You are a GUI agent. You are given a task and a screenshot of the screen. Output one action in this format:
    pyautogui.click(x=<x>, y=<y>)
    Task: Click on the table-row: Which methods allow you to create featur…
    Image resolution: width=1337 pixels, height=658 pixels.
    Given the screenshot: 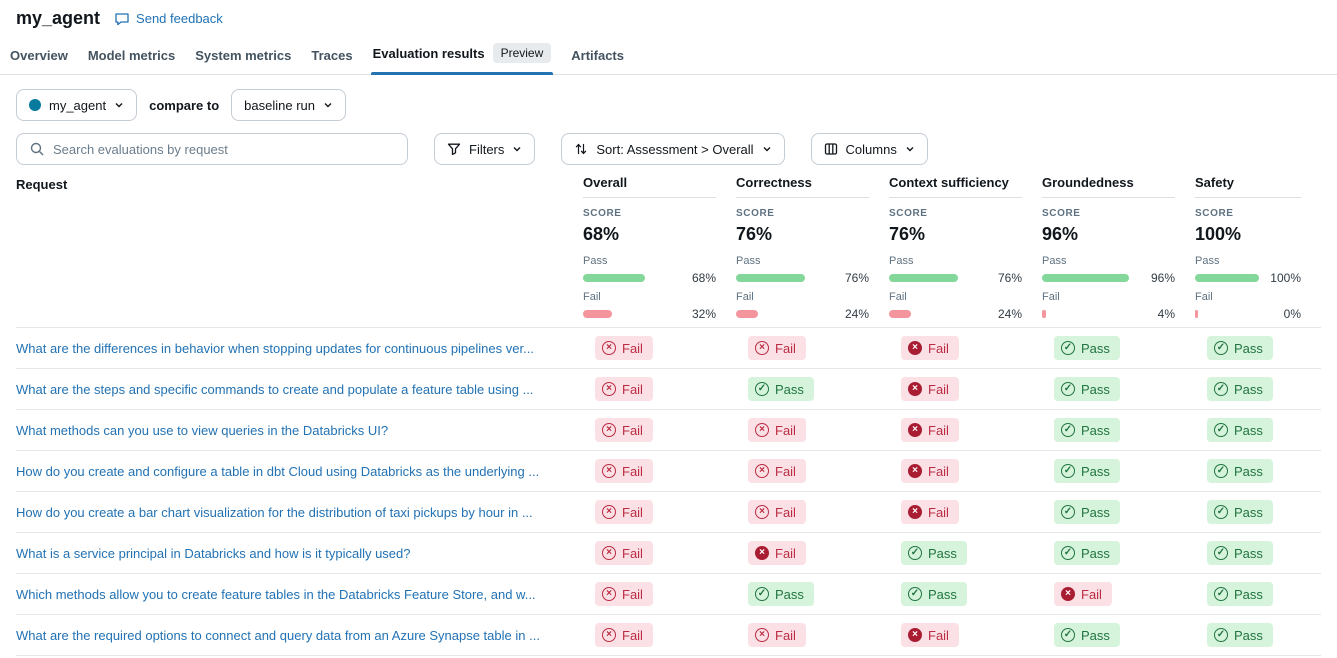 What is the action you would take?
    pyautogui.click(x=668, y=593)
    